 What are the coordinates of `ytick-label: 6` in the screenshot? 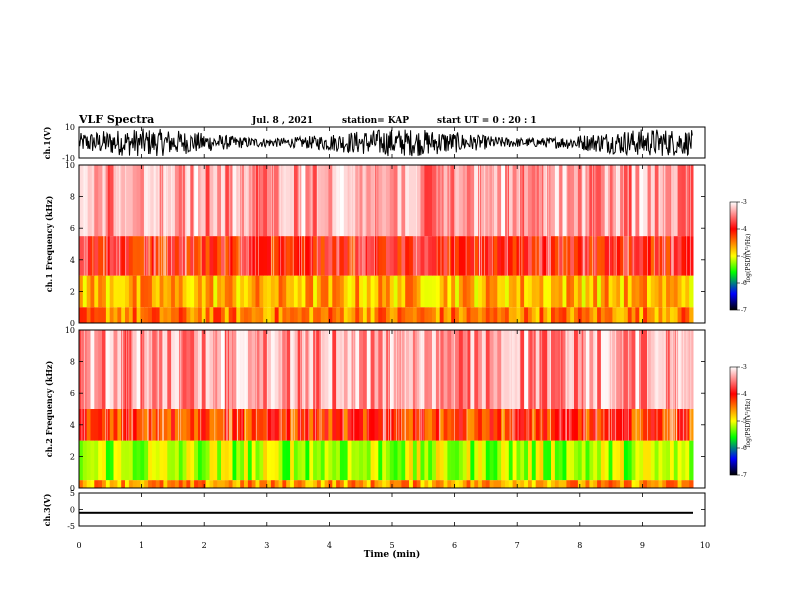 It's located at (72, 393).